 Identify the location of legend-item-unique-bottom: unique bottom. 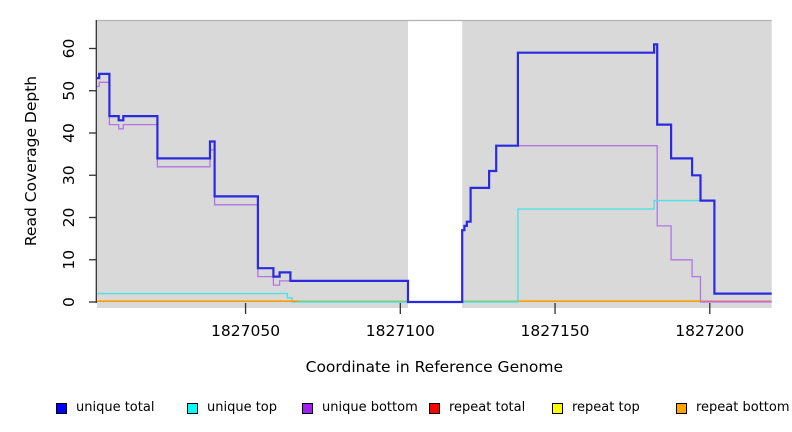
(360, 408).